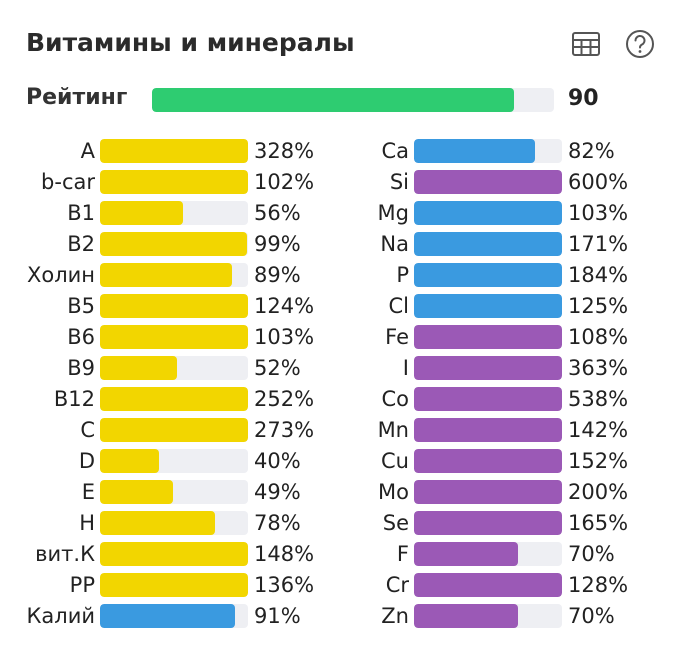 The width and height of the screenshot is (680, 652). Describe the element at coordinates (277, 275) in the screenshot. I see `nutrient-percent: 89%` at that location.